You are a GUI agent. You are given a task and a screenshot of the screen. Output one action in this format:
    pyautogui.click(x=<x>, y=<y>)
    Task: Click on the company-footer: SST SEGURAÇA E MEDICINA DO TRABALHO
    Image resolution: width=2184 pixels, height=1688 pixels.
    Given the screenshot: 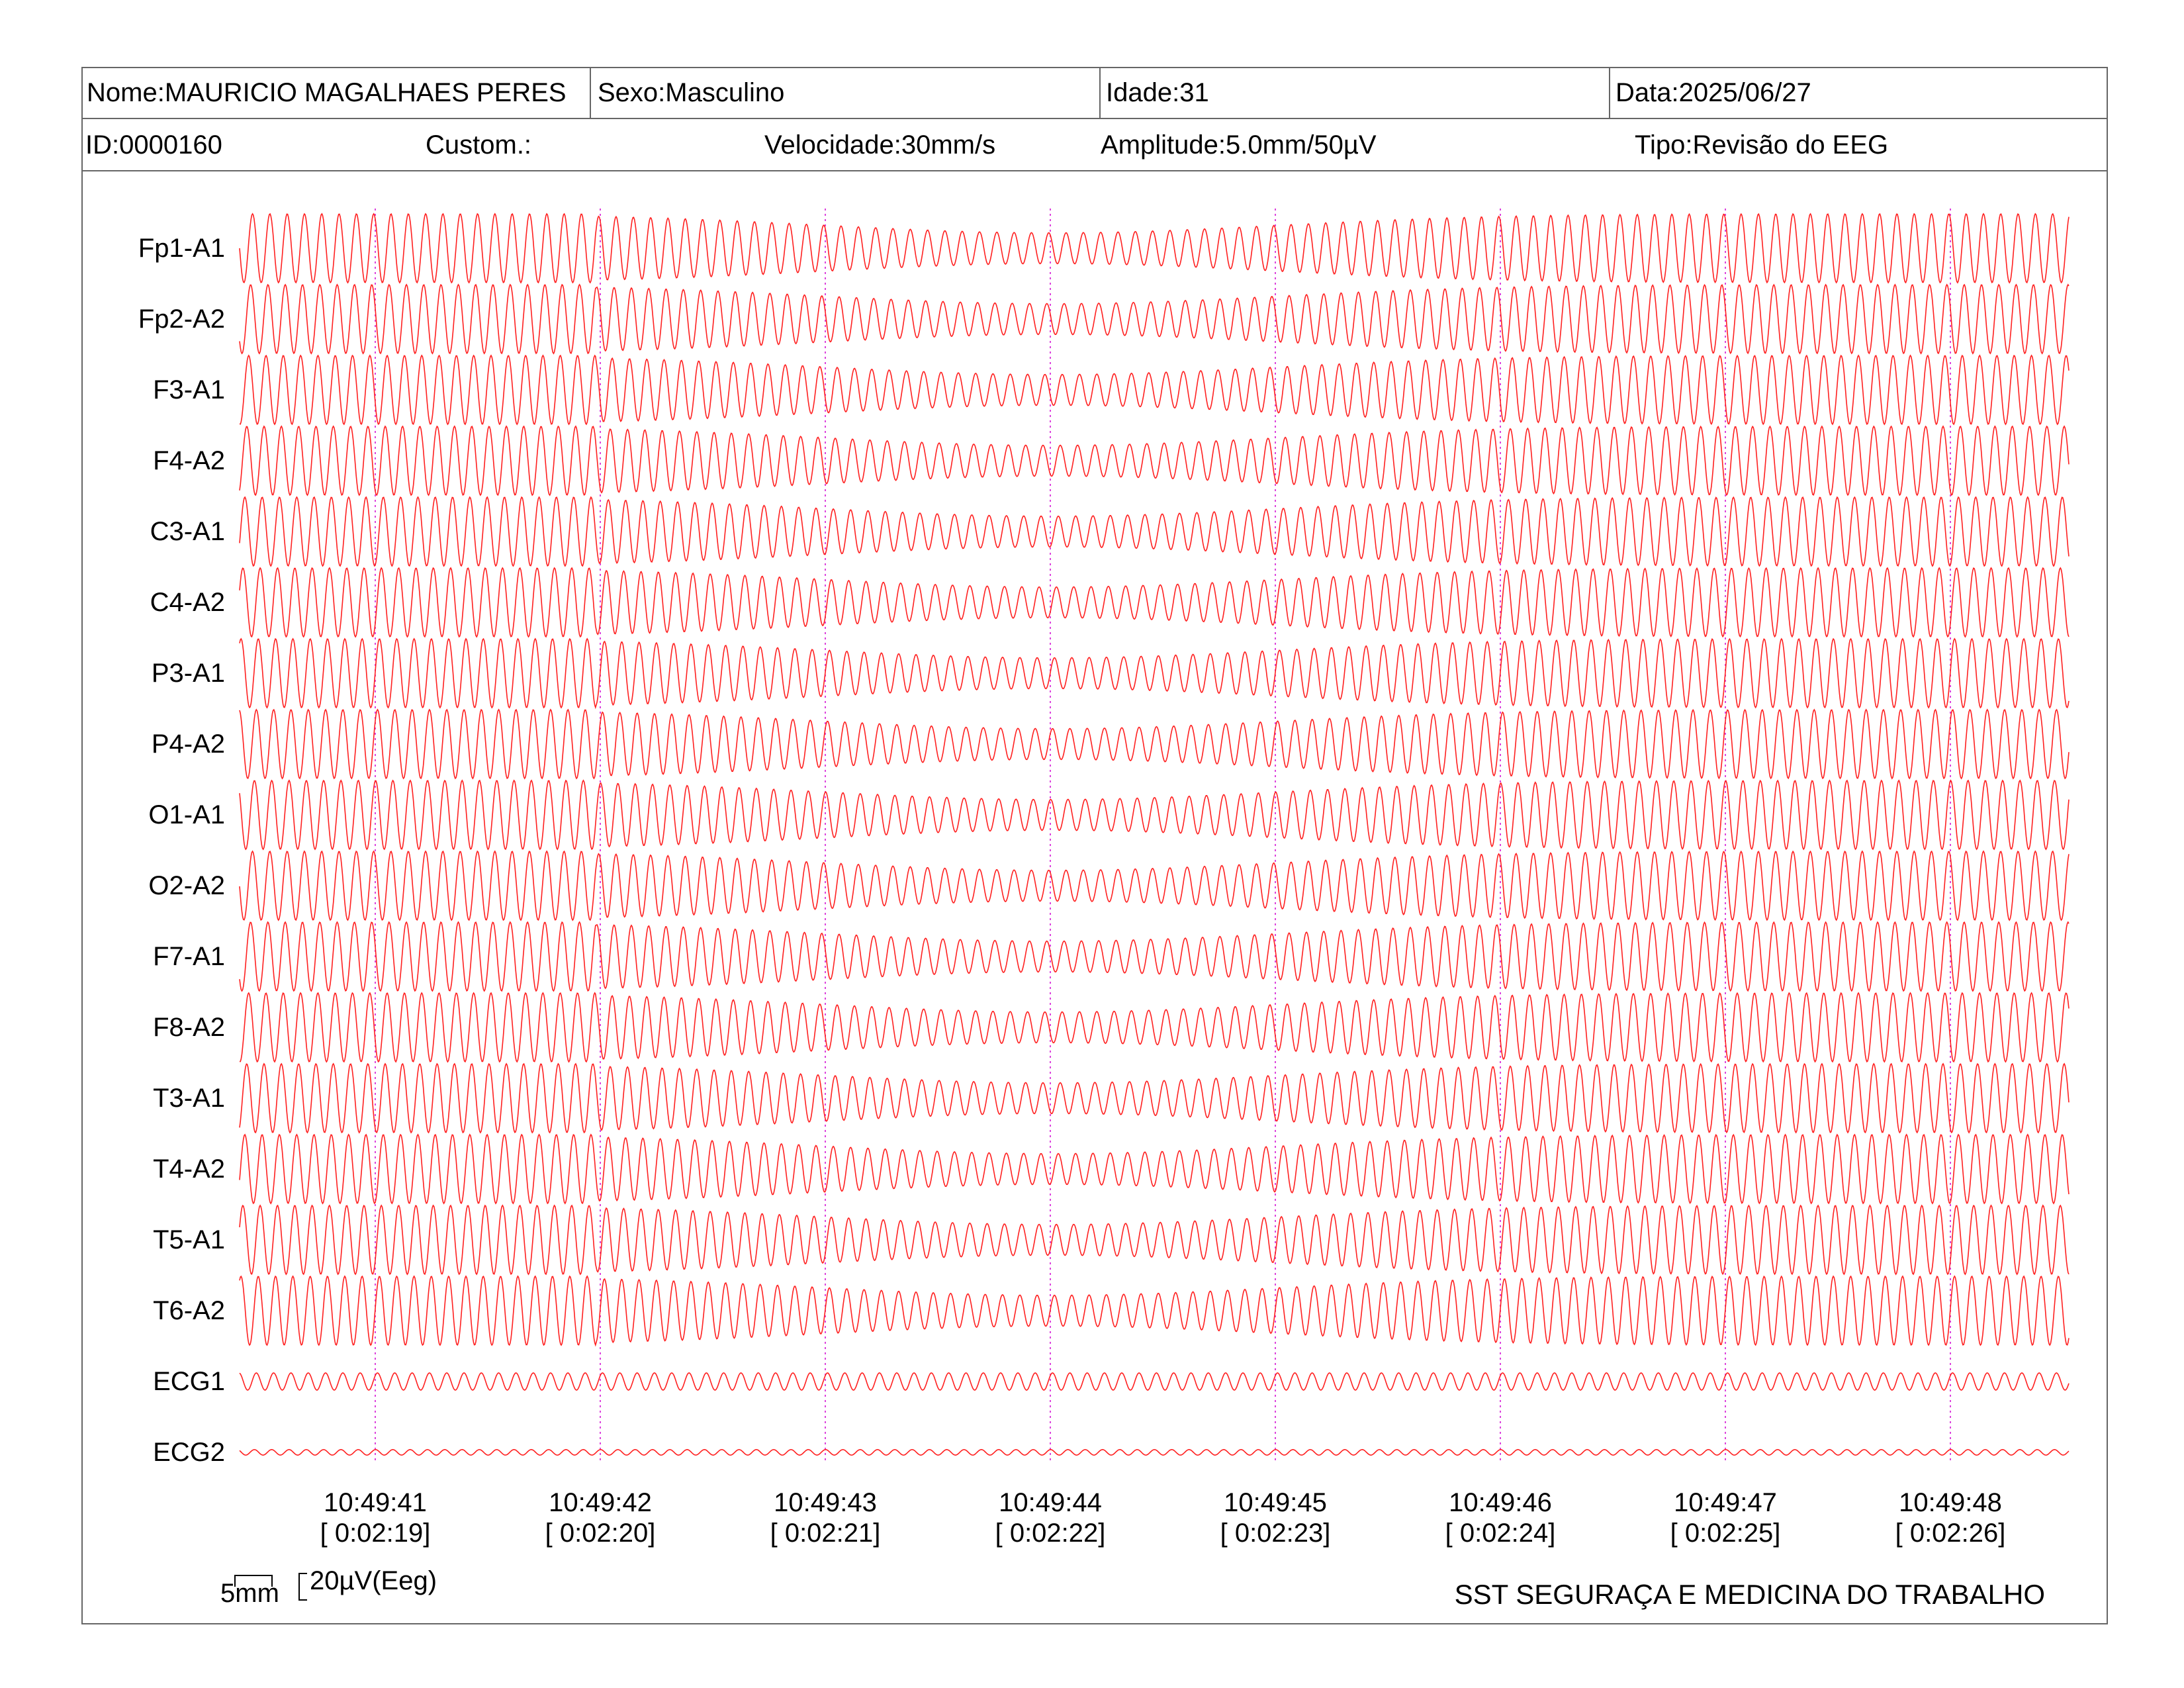 What is the action you would take?
    pyautogui.click(x=1749, y=1594)
    